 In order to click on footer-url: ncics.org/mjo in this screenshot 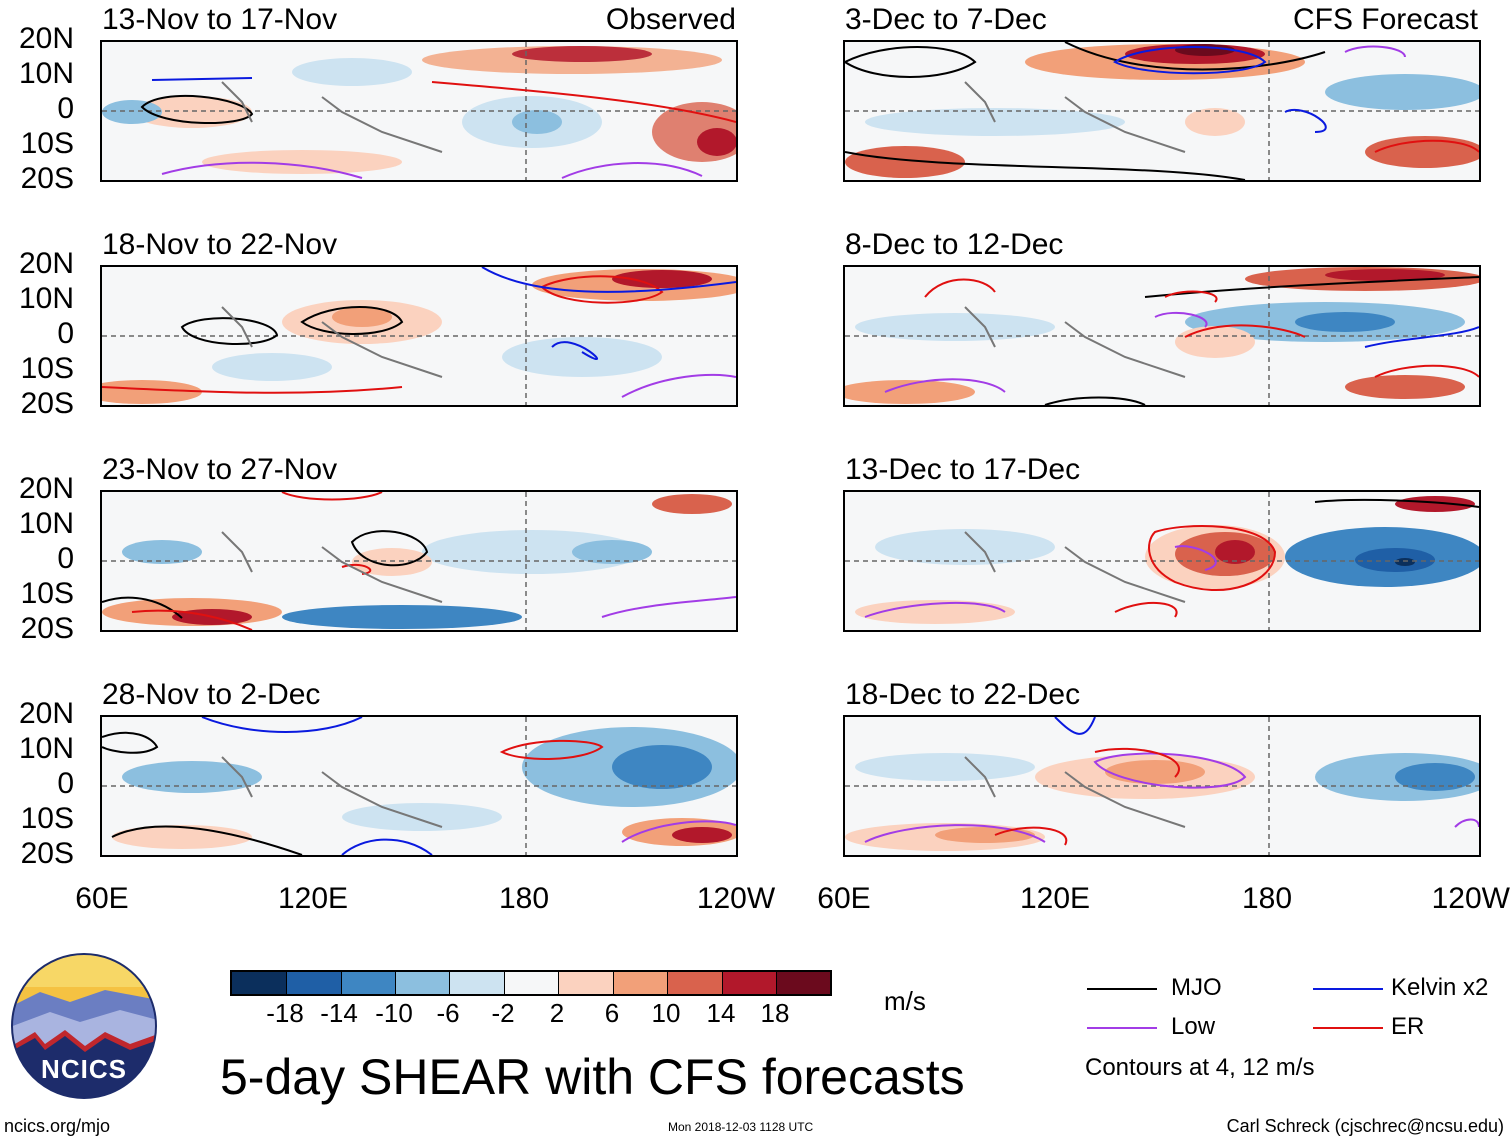, I will do `click(57, 1126)`.